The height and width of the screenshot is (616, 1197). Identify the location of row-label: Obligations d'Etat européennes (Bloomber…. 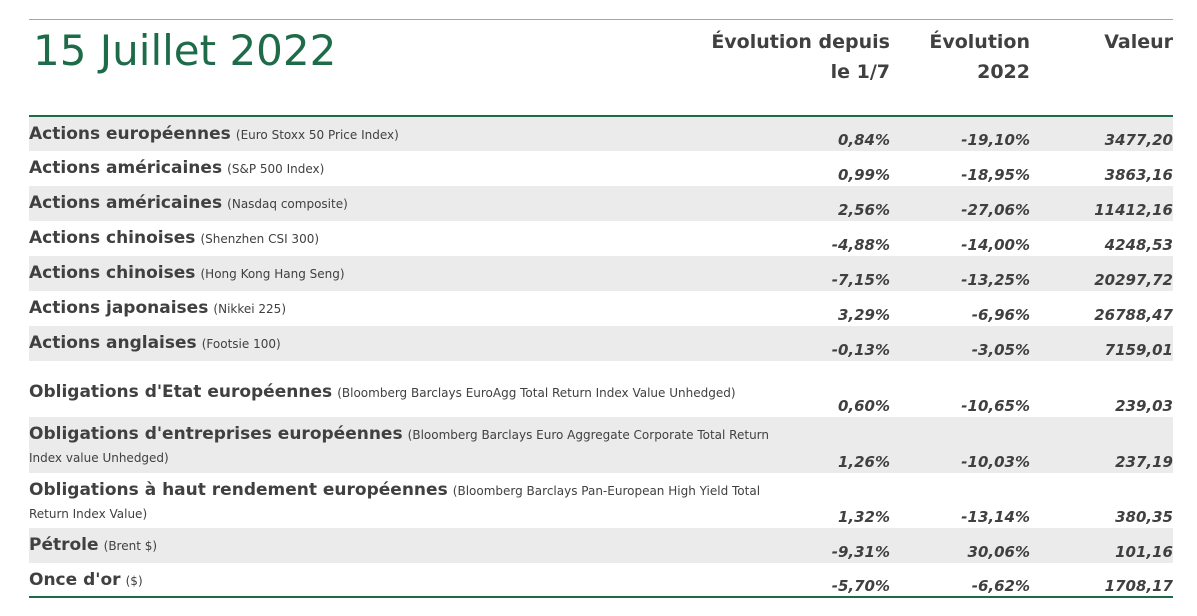
(399, 392).